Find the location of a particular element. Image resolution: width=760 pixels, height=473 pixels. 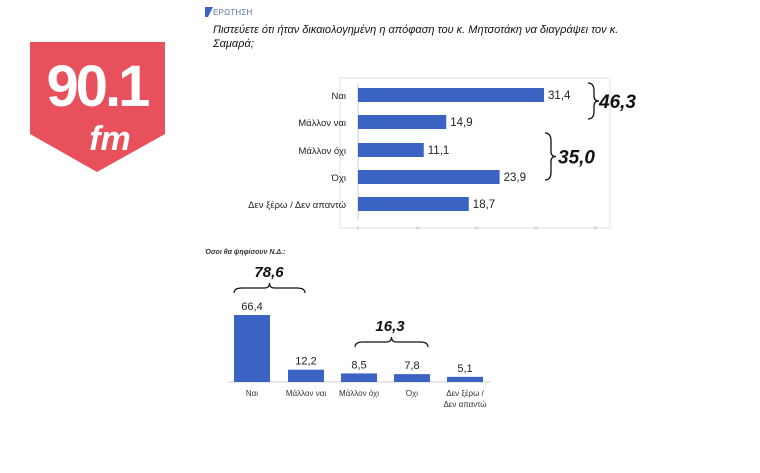

top-annotation-label: 35,0 is located at coordinates (576, 158).